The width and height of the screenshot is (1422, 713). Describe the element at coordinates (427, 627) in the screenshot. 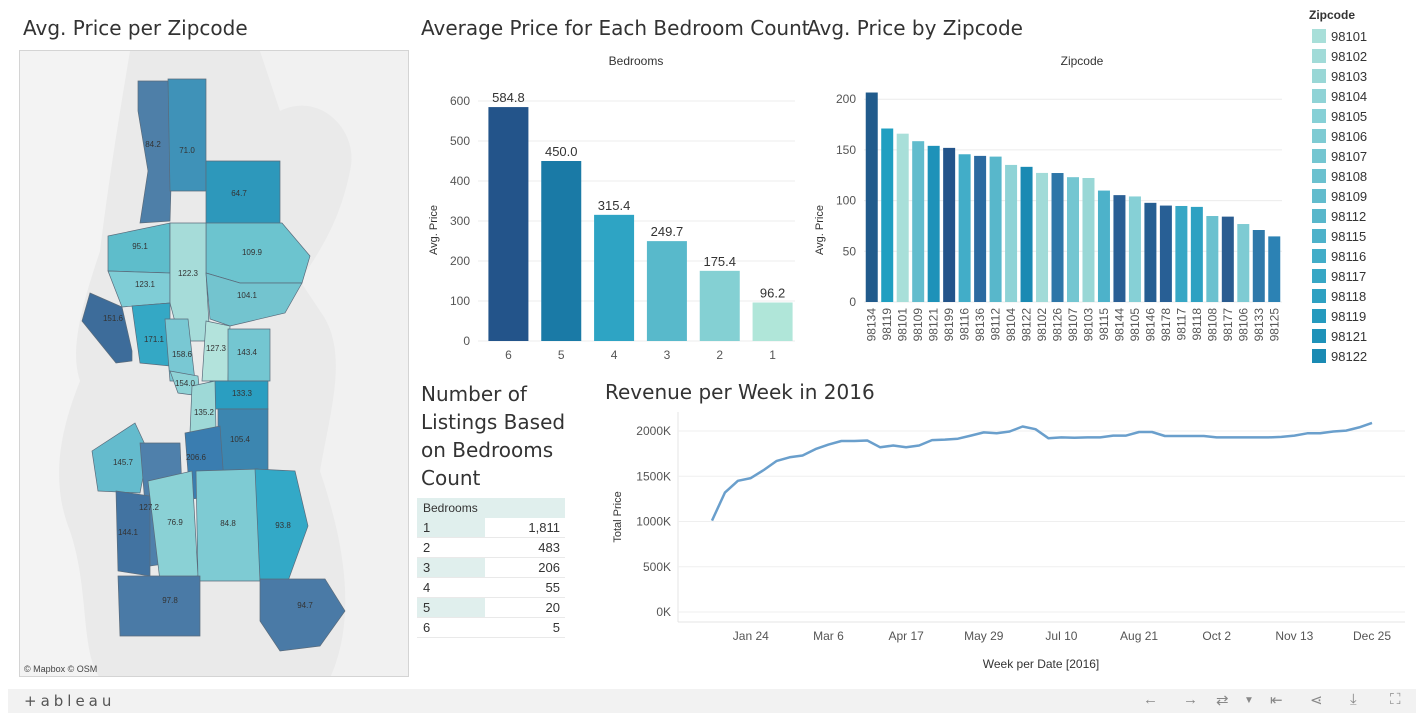

I see `table-cell-bedrooms: 6` at that location.